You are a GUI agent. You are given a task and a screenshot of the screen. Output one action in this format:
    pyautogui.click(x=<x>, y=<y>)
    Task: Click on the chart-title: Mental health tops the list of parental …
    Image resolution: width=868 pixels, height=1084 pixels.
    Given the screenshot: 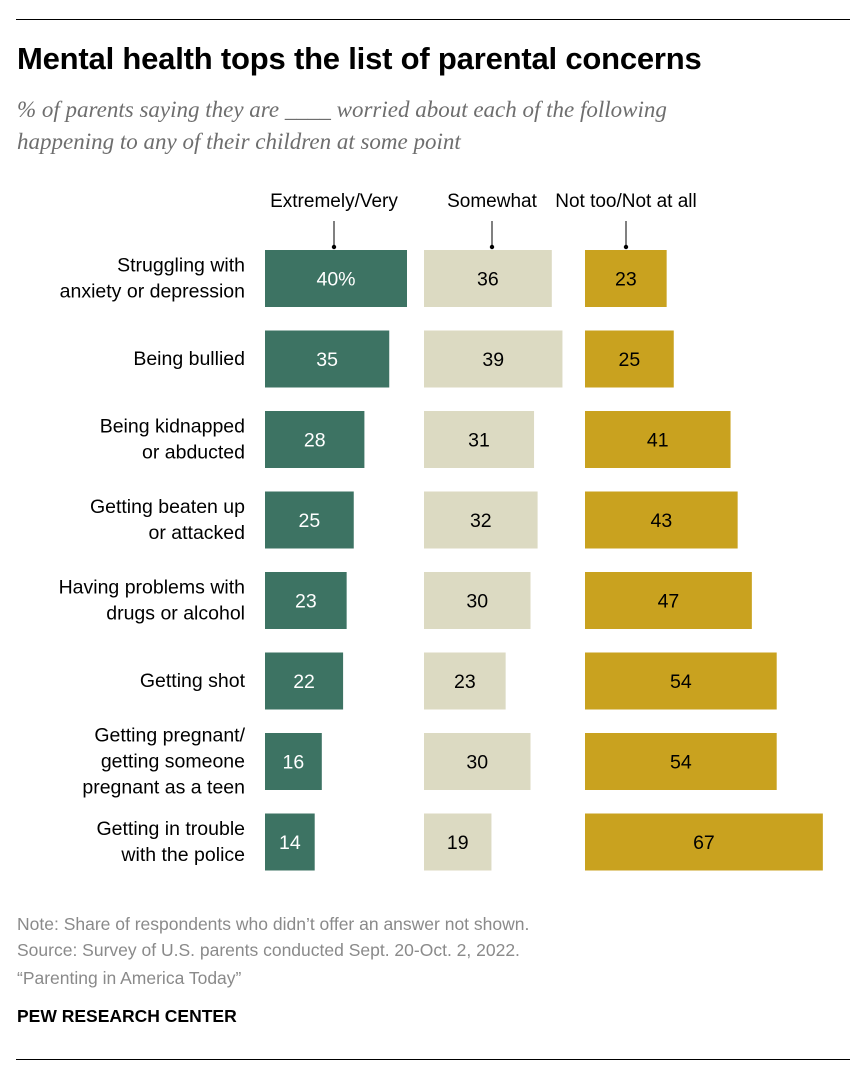 What is the action you would take?
    pyautogui.click(x=359, y=58)
    